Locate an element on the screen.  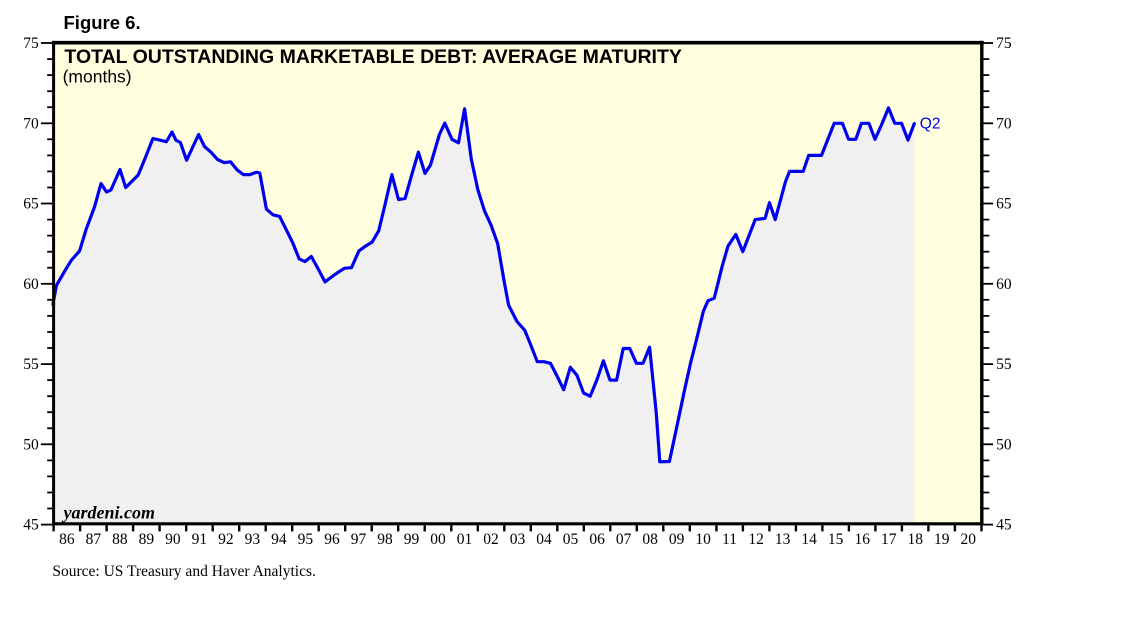
svg-text: 00 is located at coordinates (438, 539).